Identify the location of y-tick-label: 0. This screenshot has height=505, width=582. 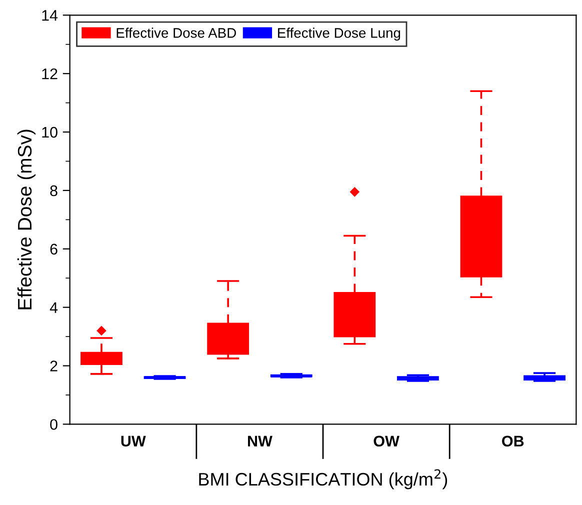
(54, 424).